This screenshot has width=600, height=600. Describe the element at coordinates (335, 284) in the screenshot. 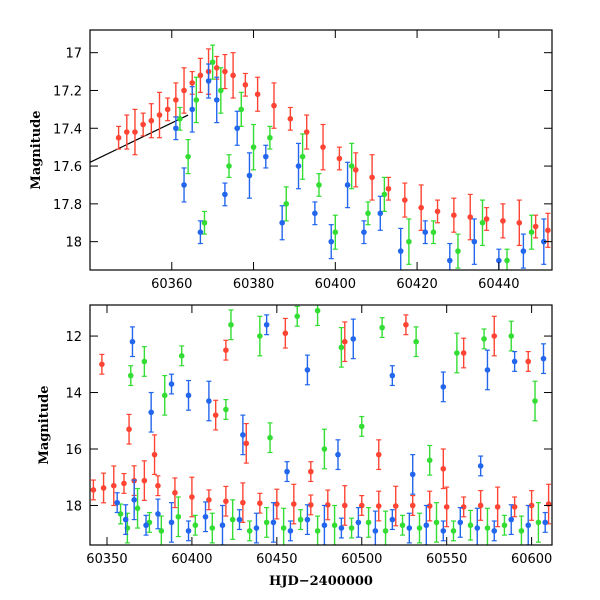

I see `top-x-tick-label: 60400` at that location.